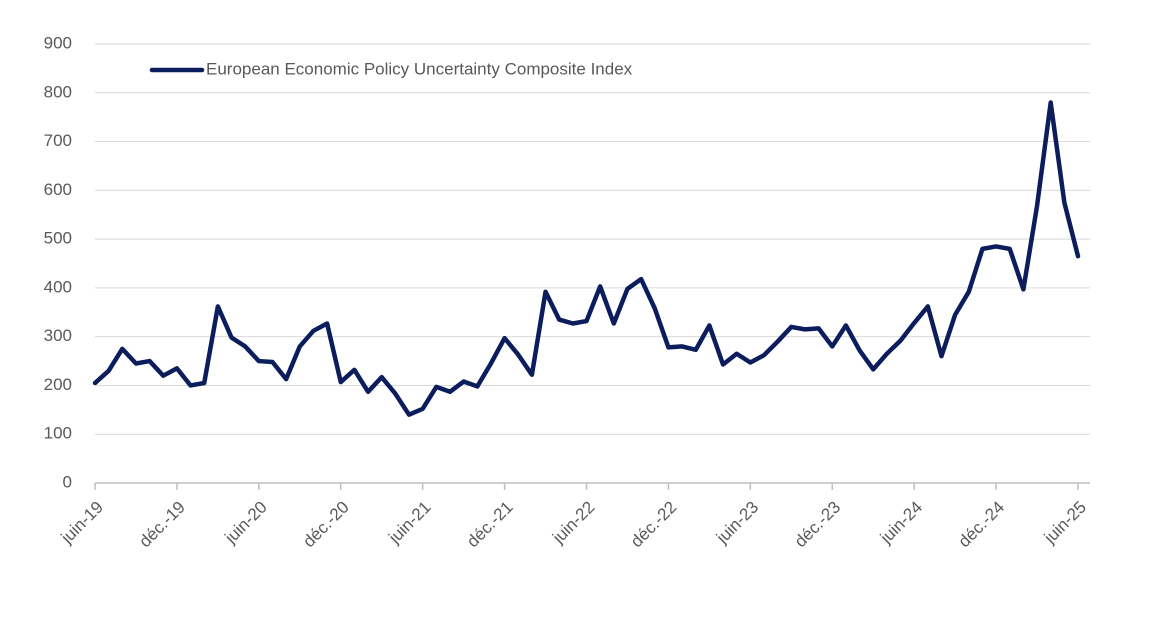 The image size is (1151, 617). I want to click on x-tick-label: juin-22, so click(573, 523).